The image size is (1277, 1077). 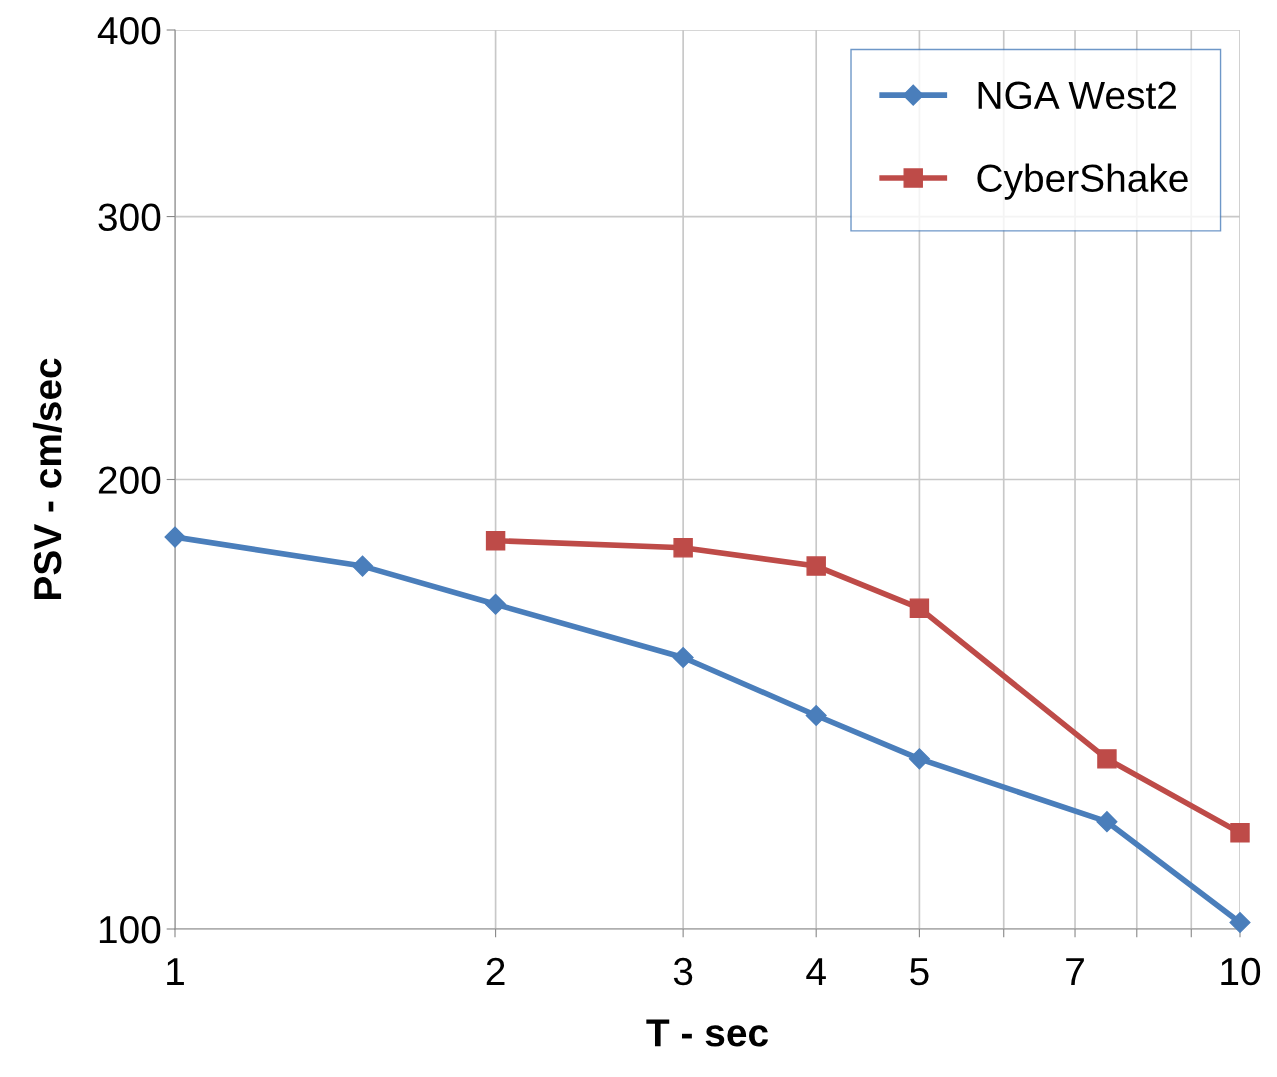 I want to click on y-tick-label: 300, so click(x=129, y=217).